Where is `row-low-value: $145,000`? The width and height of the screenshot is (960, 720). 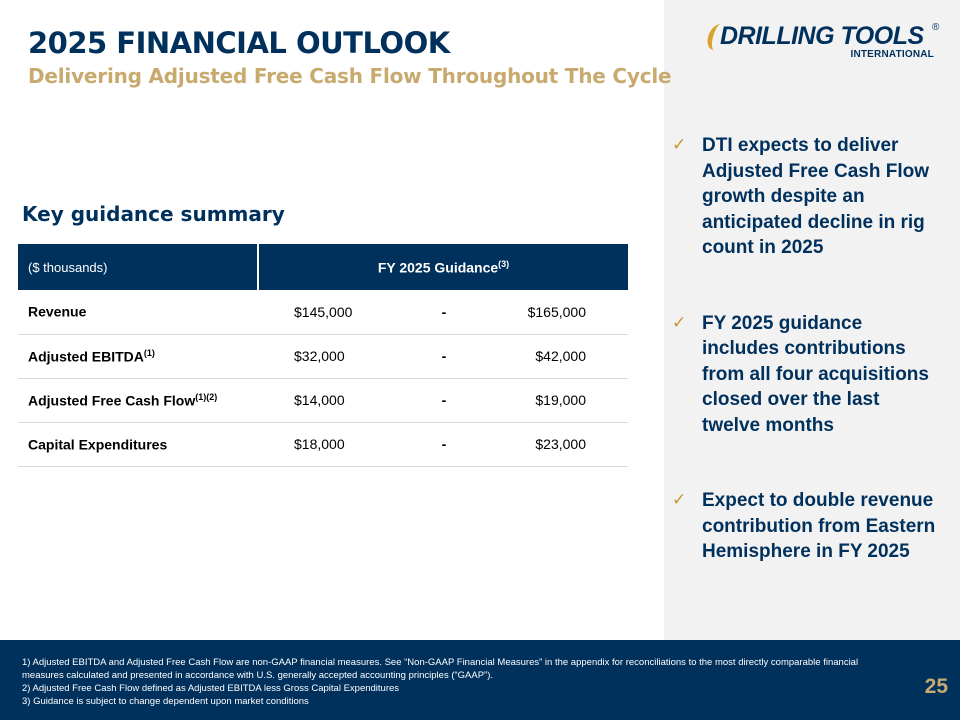 row-low-value: $145,000 is located at coordinates (323, 311).